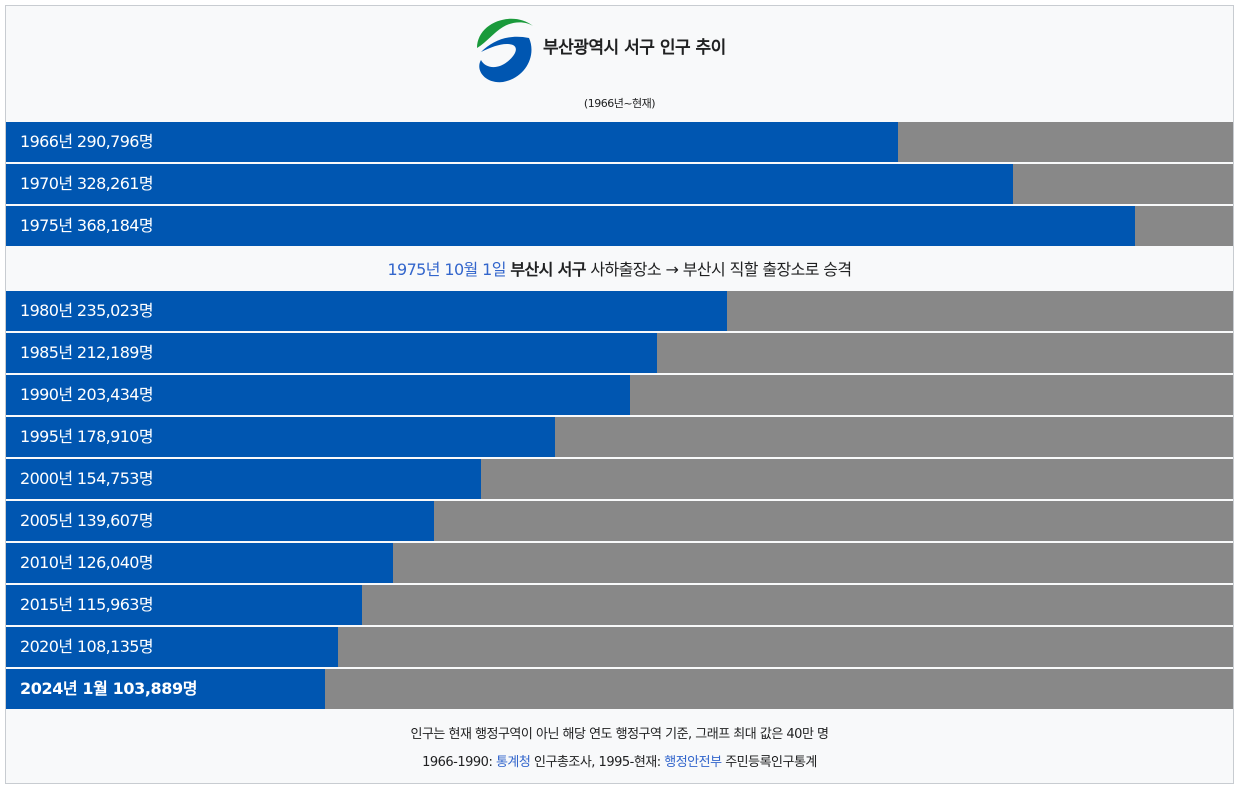 This screenshot has height=789, width=1238. Describe the element at coordinates (459, 762) in the screenshot. I see `source-prefix: 1966-1990:` at that location.